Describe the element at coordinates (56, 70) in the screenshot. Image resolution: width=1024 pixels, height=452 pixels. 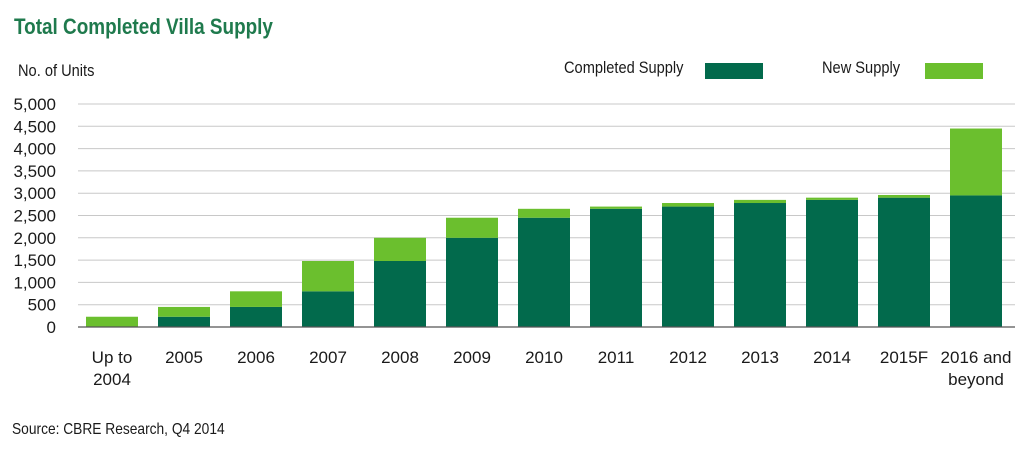
I see `y-axis-label: No. of Units` at that location.